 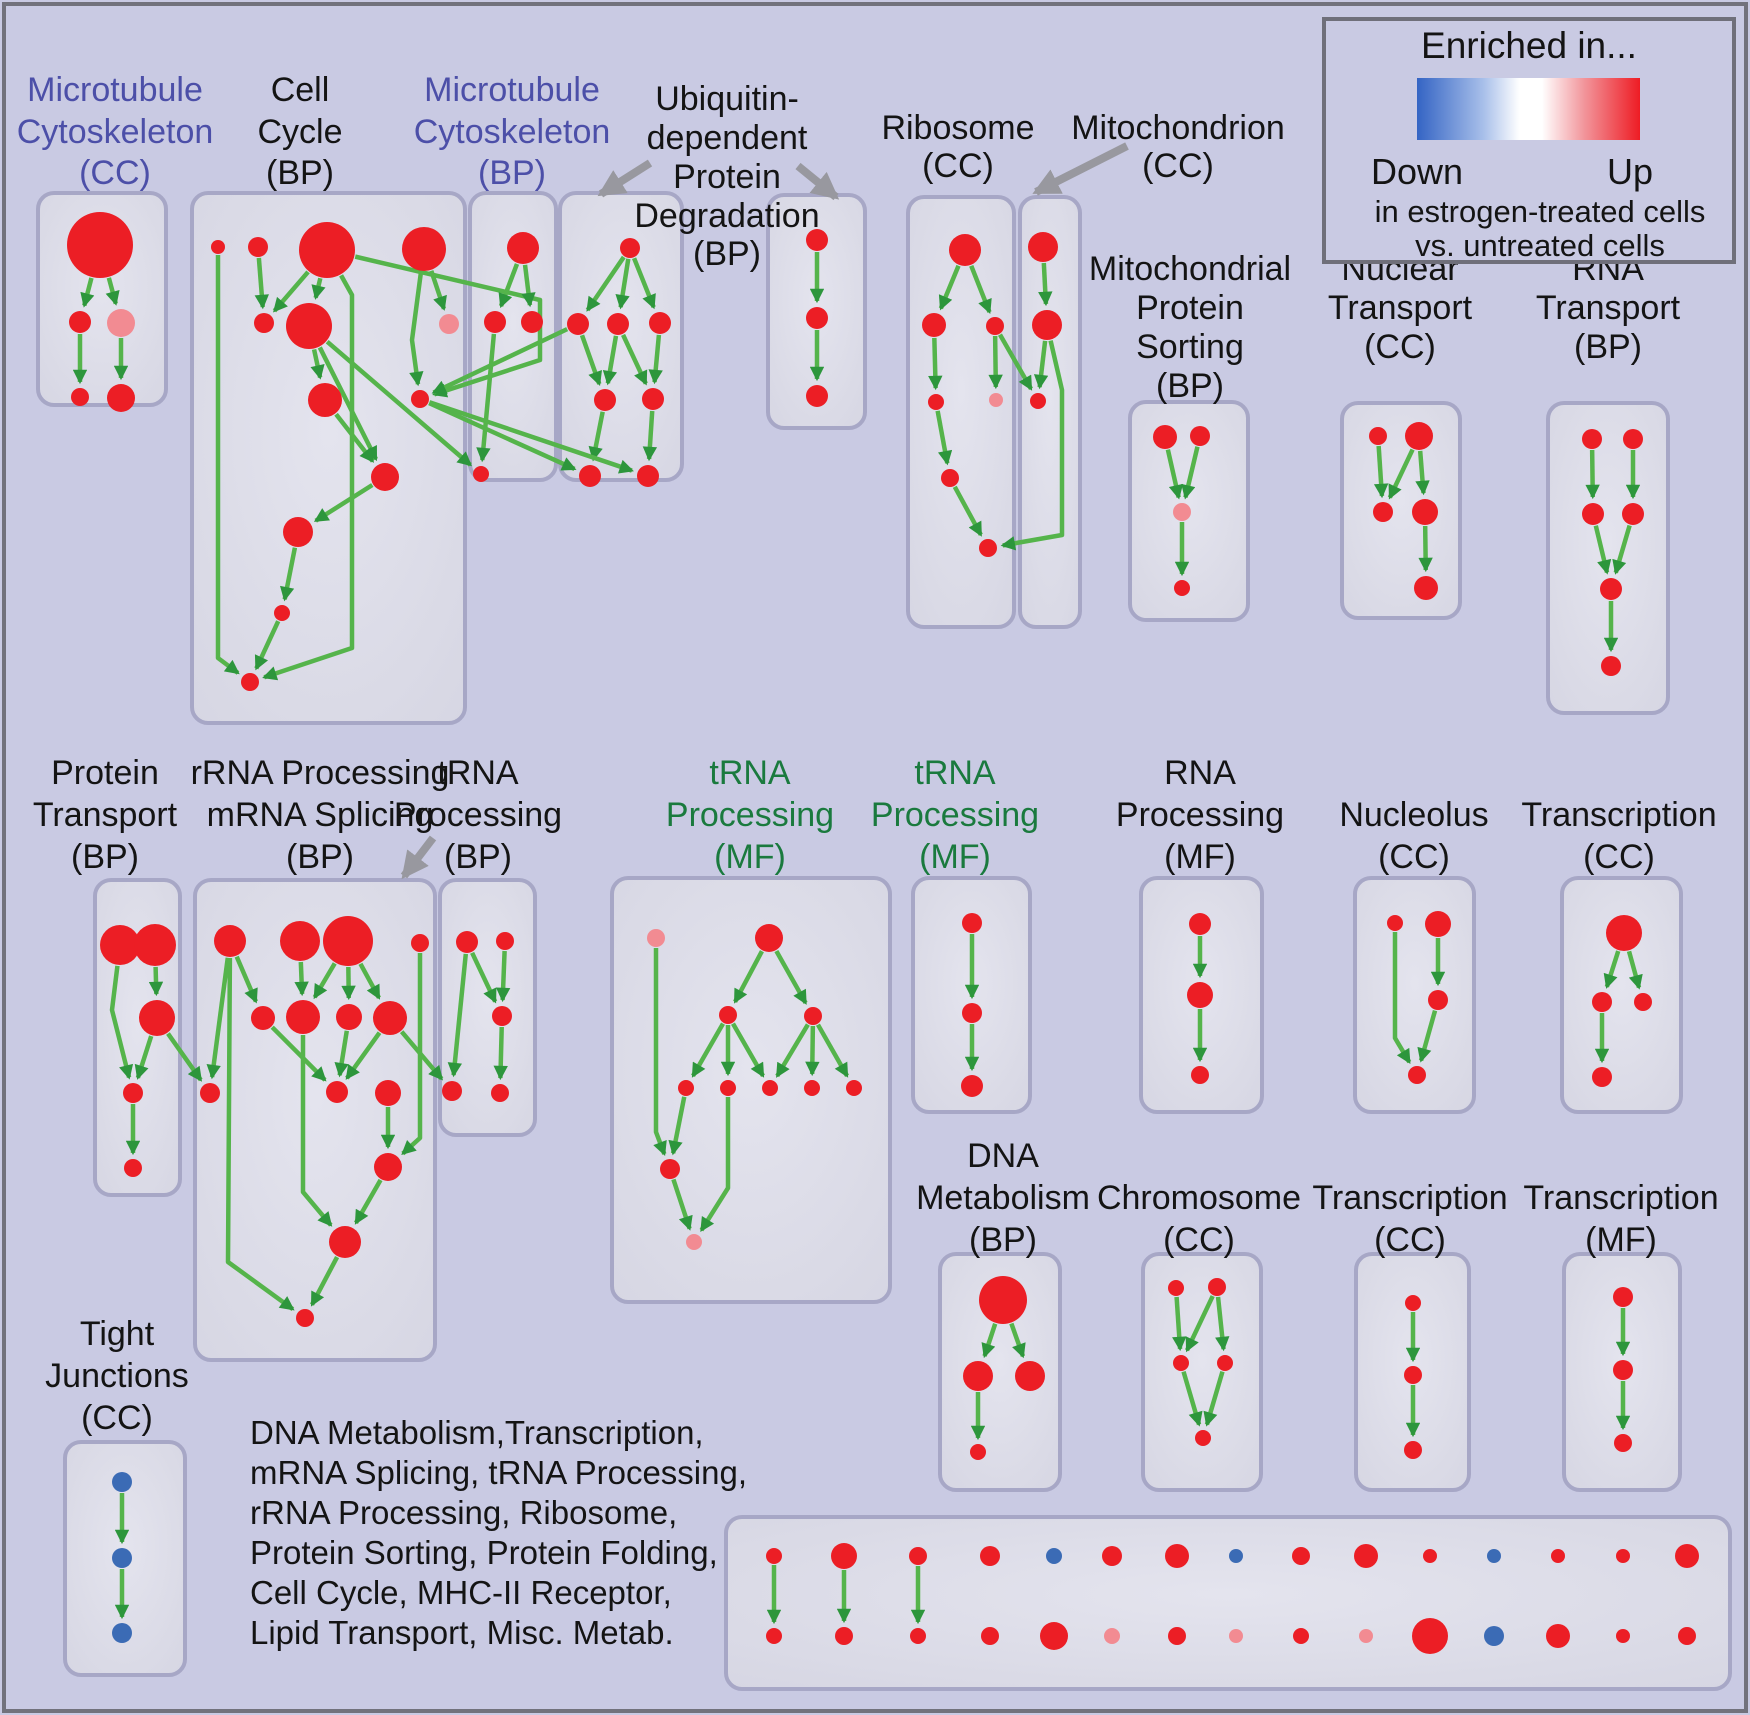 I want to click on go-term-node-transcc2-v1, so click(x=1413, y=1303).